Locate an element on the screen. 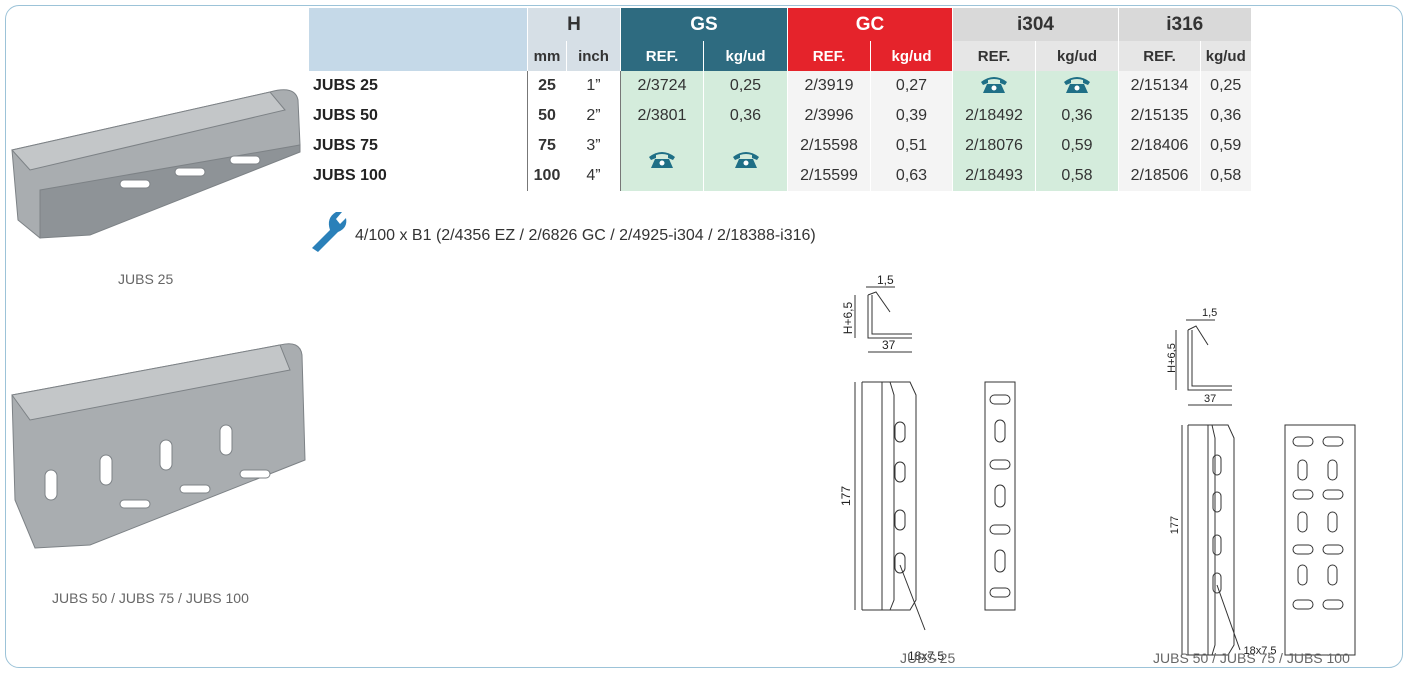  wrench-icon is located at coordinates (329, 232).